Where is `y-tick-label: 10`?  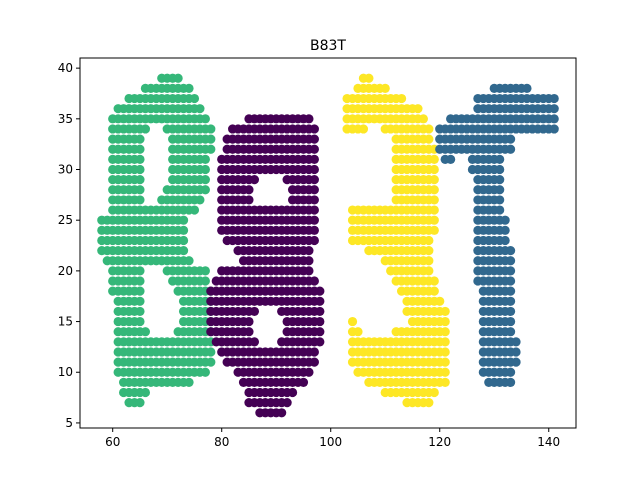
y-tick-label: 10 is located at coordinates (65, 372).